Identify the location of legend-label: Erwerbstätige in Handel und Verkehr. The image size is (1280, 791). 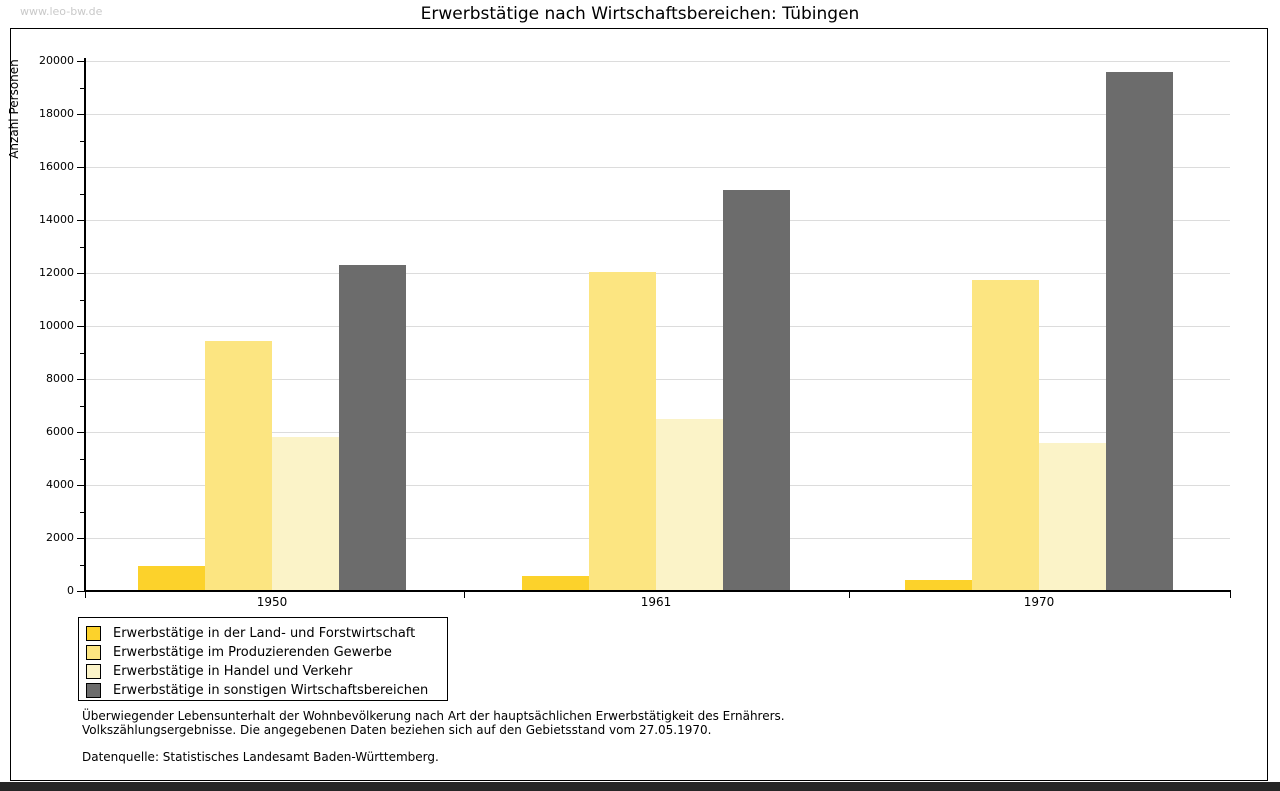
(233, 671).